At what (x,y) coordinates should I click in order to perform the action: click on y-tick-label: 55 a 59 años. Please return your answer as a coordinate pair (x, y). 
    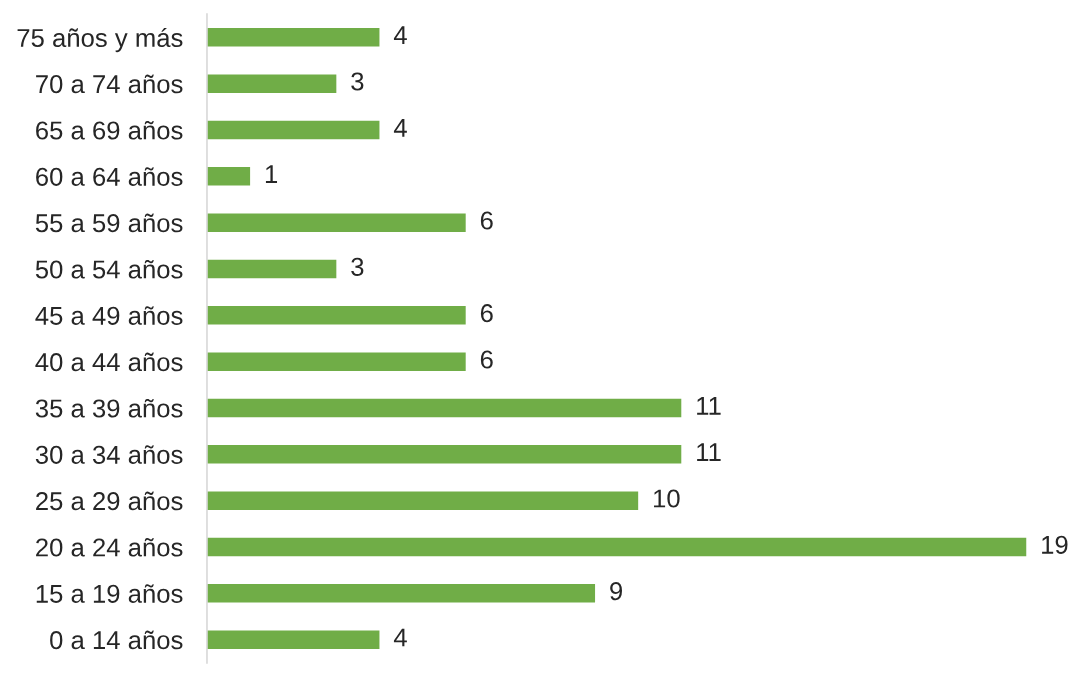
    Looking at the image, I should click on (109, 223).